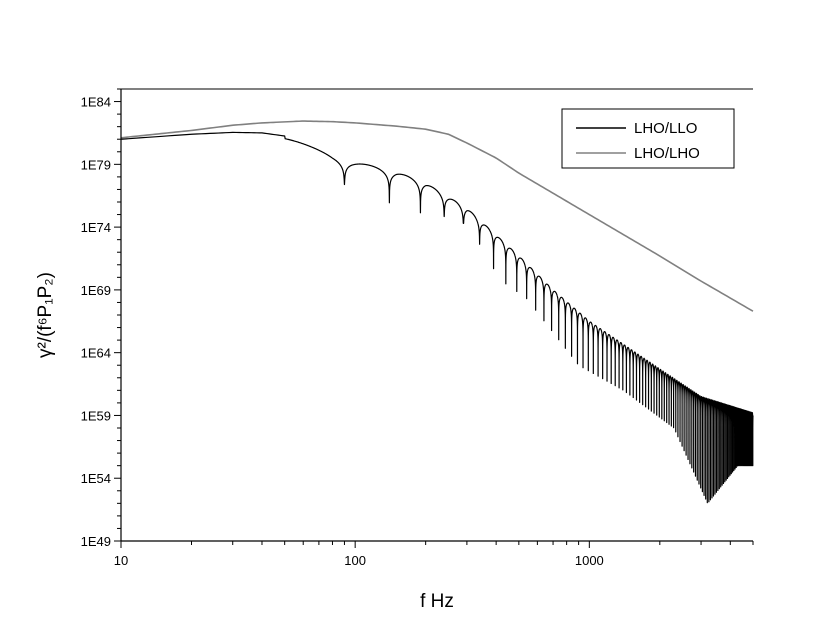 Image resolution: width=830 pixels, height=639 pixels. What do you see at coordinates (437, 601) in the screenshot?
I see `x-axis-title: f Hz` at bounding box center [437, 601].